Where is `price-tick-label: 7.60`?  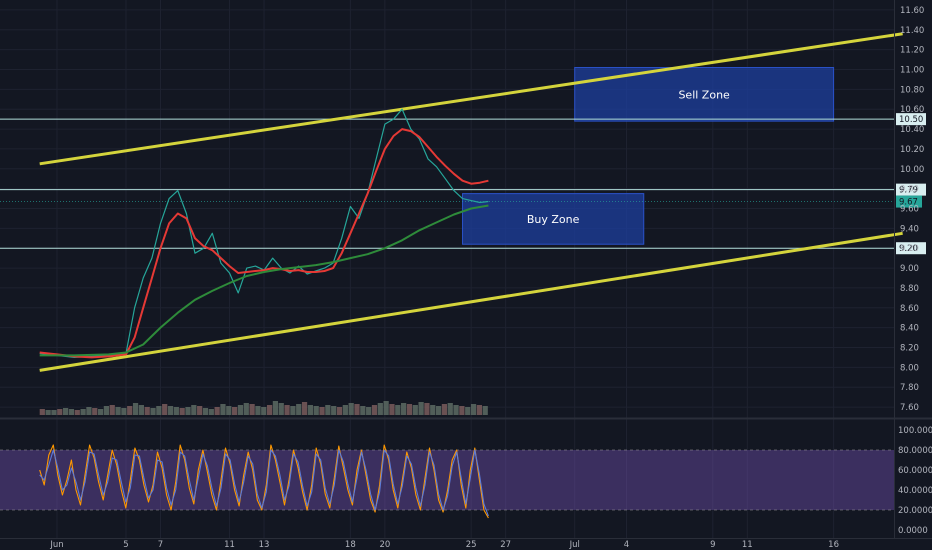
price-tick-label: 7.60 is located at coordinates (909, 408).